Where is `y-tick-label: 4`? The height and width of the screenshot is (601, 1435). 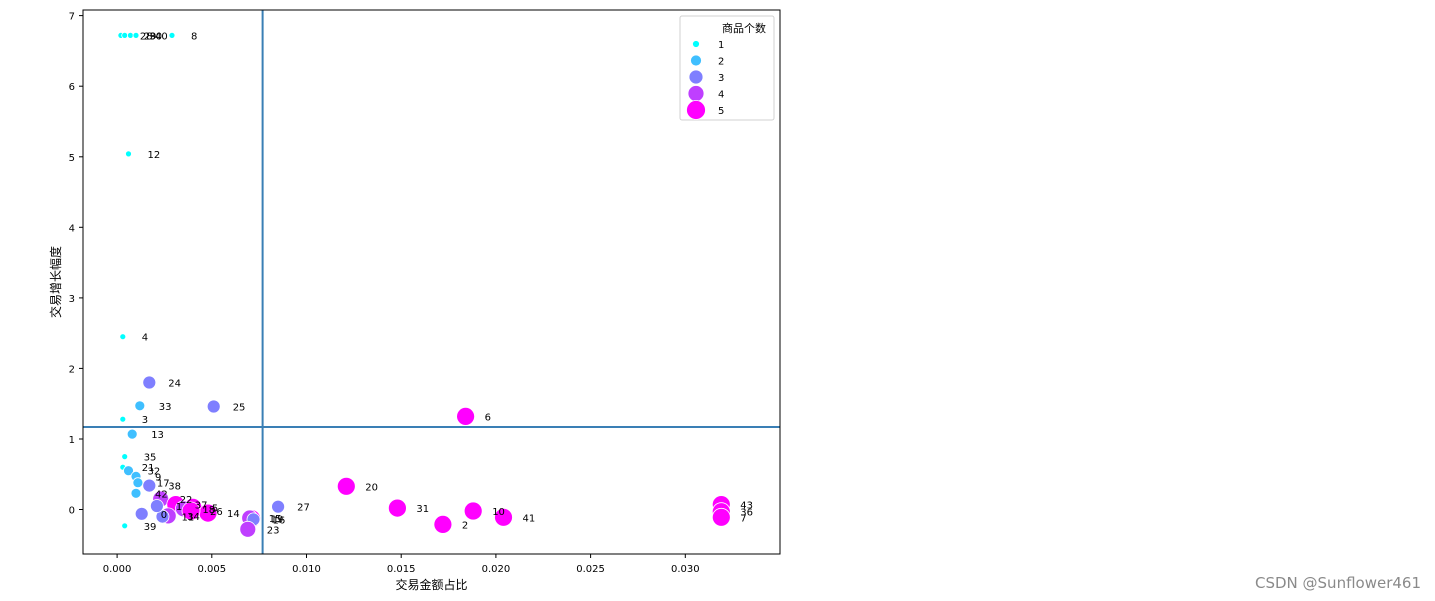
y-tick-label: 4 is located at coordinates (72, 228).